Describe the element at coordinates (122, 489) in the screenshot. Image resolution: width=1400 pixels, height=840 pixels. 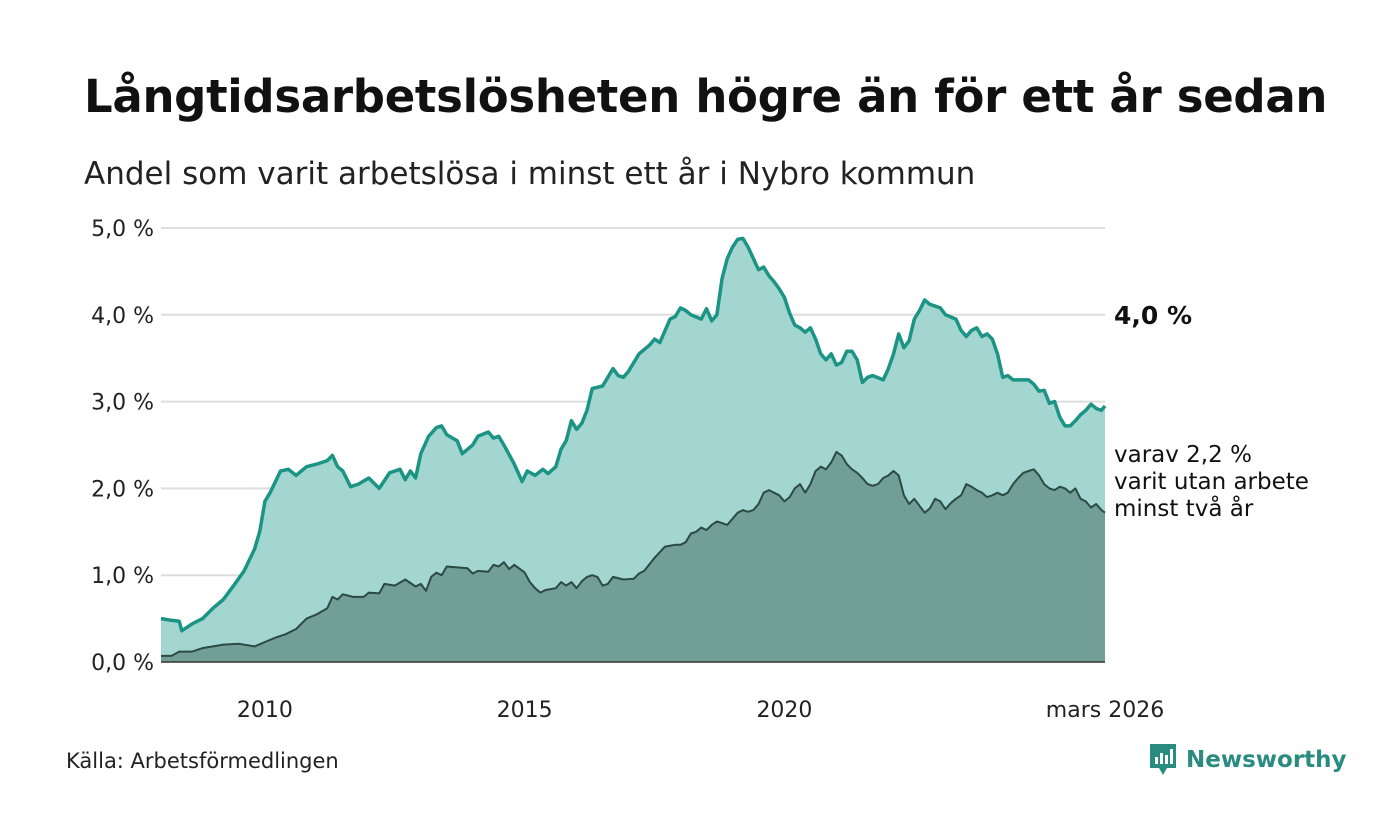
I see `y-tick-label: 2,0 %` at that location.